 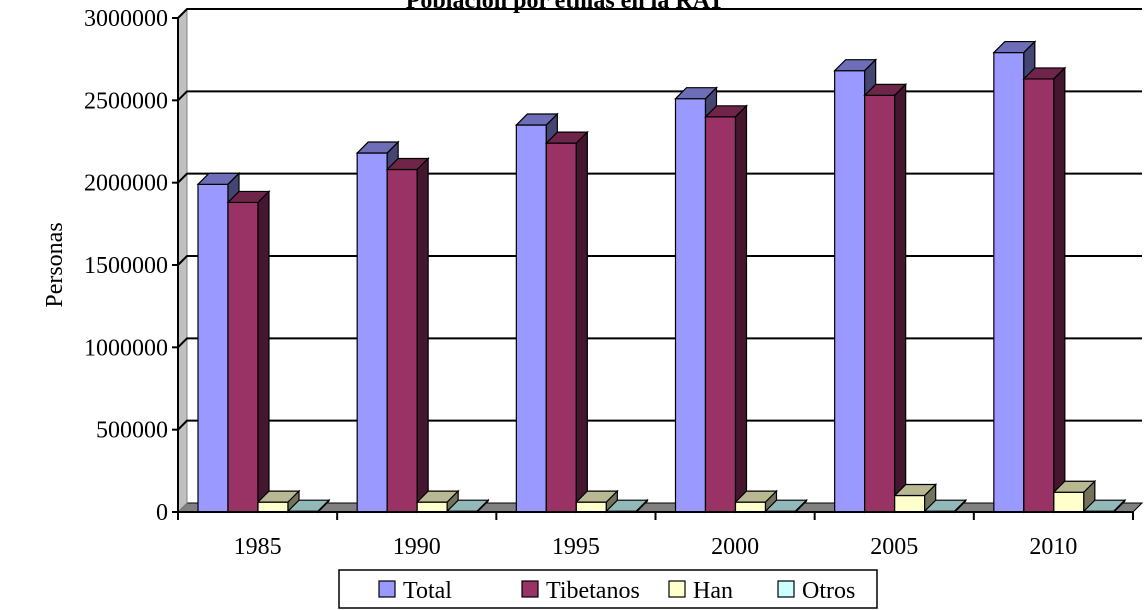 What do you see at coordinates (126, 348) in the screenshot?
I see `y-tick-label: 1000000` at bounding box center [126, 348].